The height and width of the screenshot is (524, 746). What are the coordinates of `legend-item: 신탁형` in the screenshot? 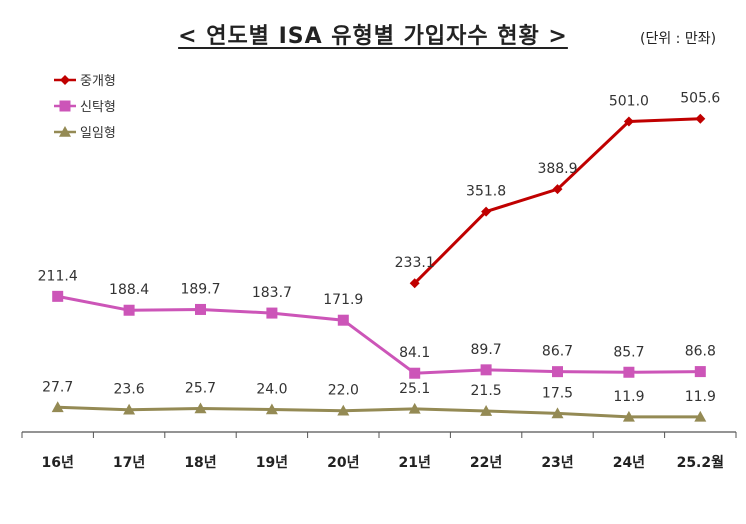 It's located at (85, 107).